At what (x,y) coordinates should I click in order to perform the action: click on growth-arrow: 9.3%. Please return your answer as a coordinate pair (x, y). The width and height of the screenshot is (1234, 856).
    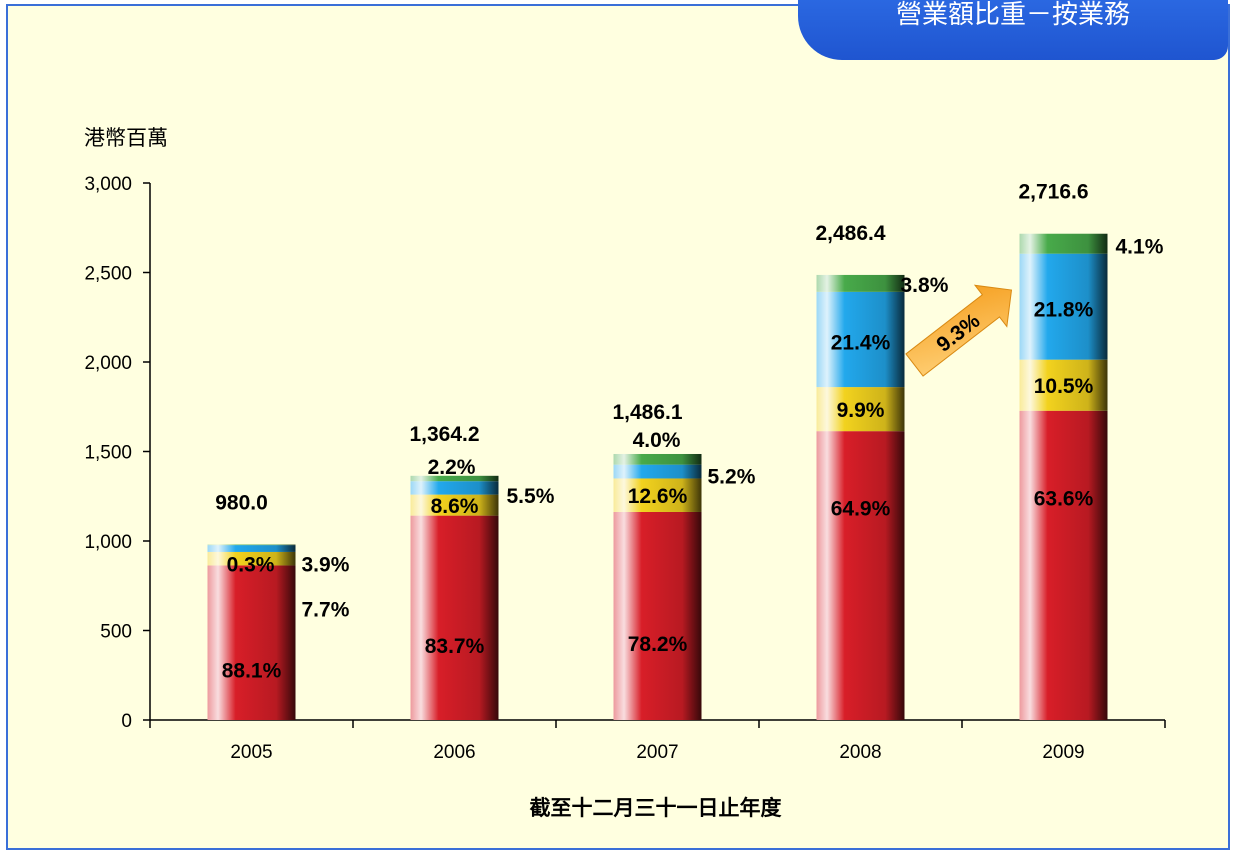
    Looking at the image, I should click on (959, 330).